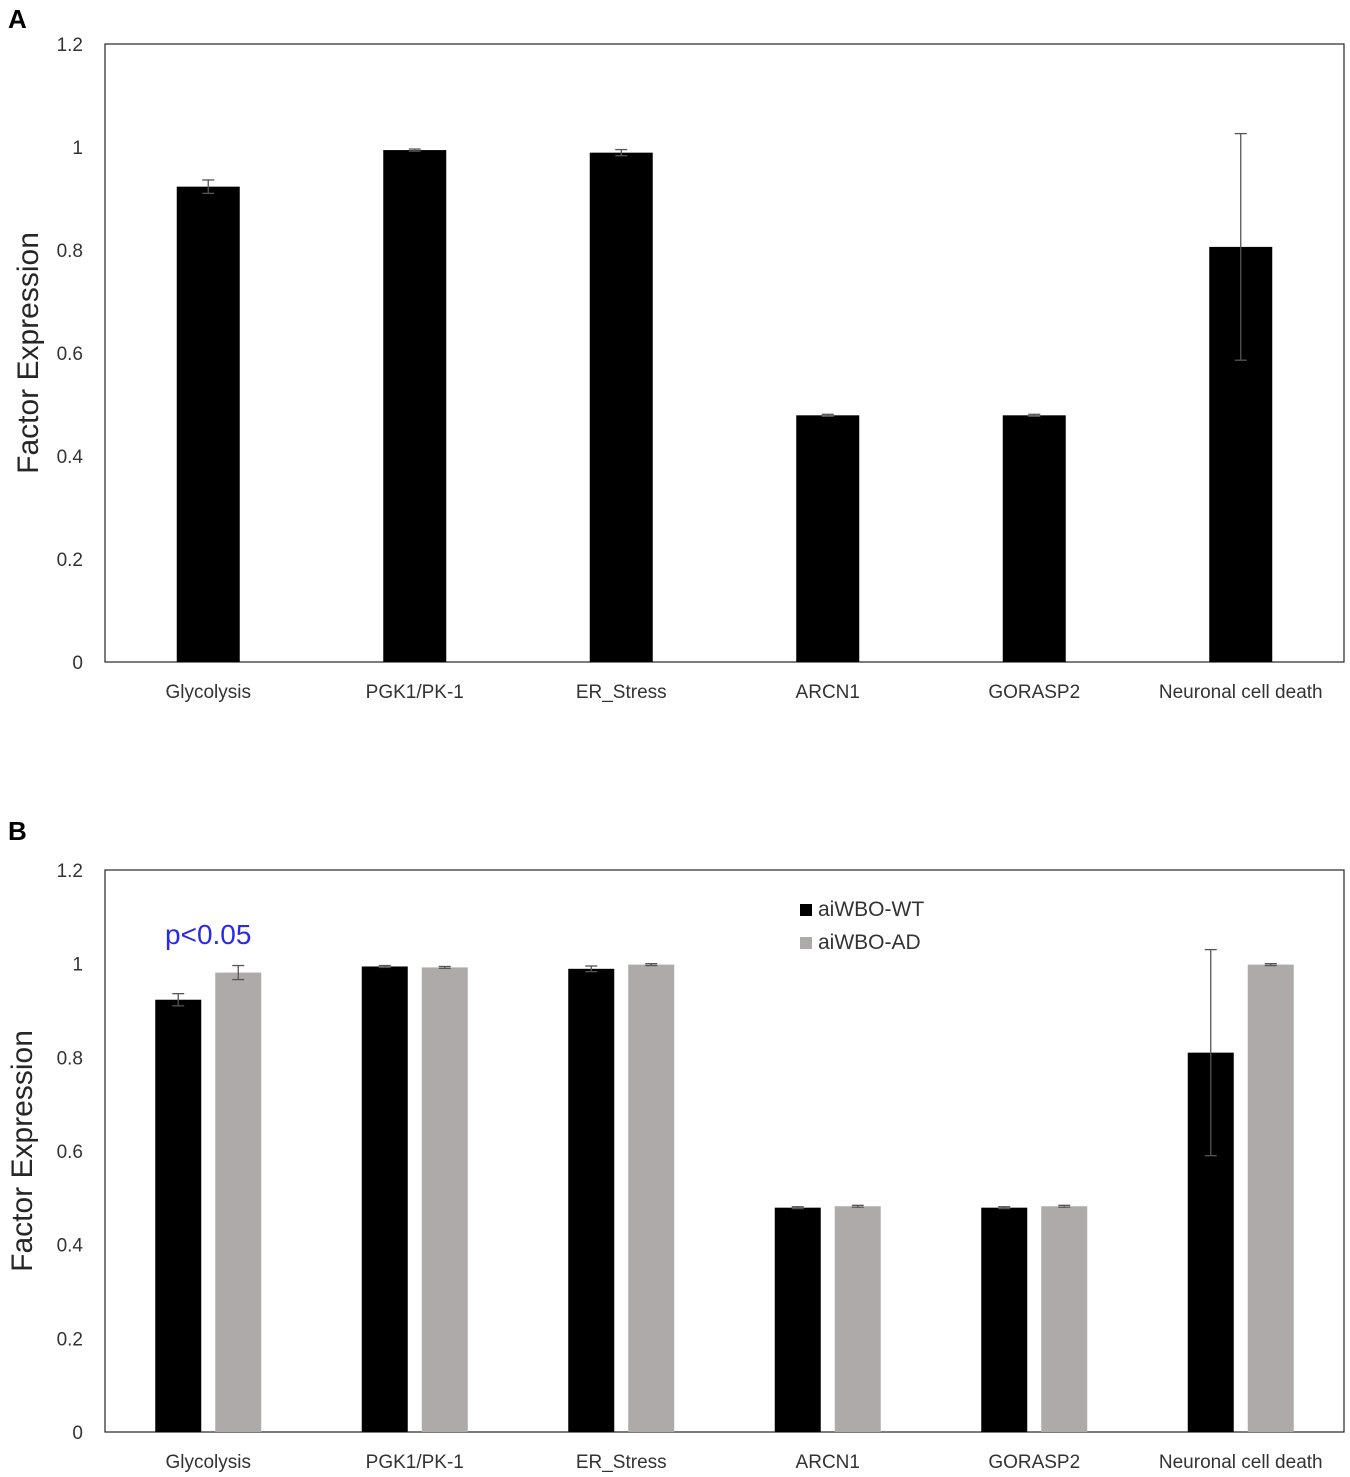  Describe the element at coordinates (17, 19) in the screenshot. I see `panel-label: A` at that location.